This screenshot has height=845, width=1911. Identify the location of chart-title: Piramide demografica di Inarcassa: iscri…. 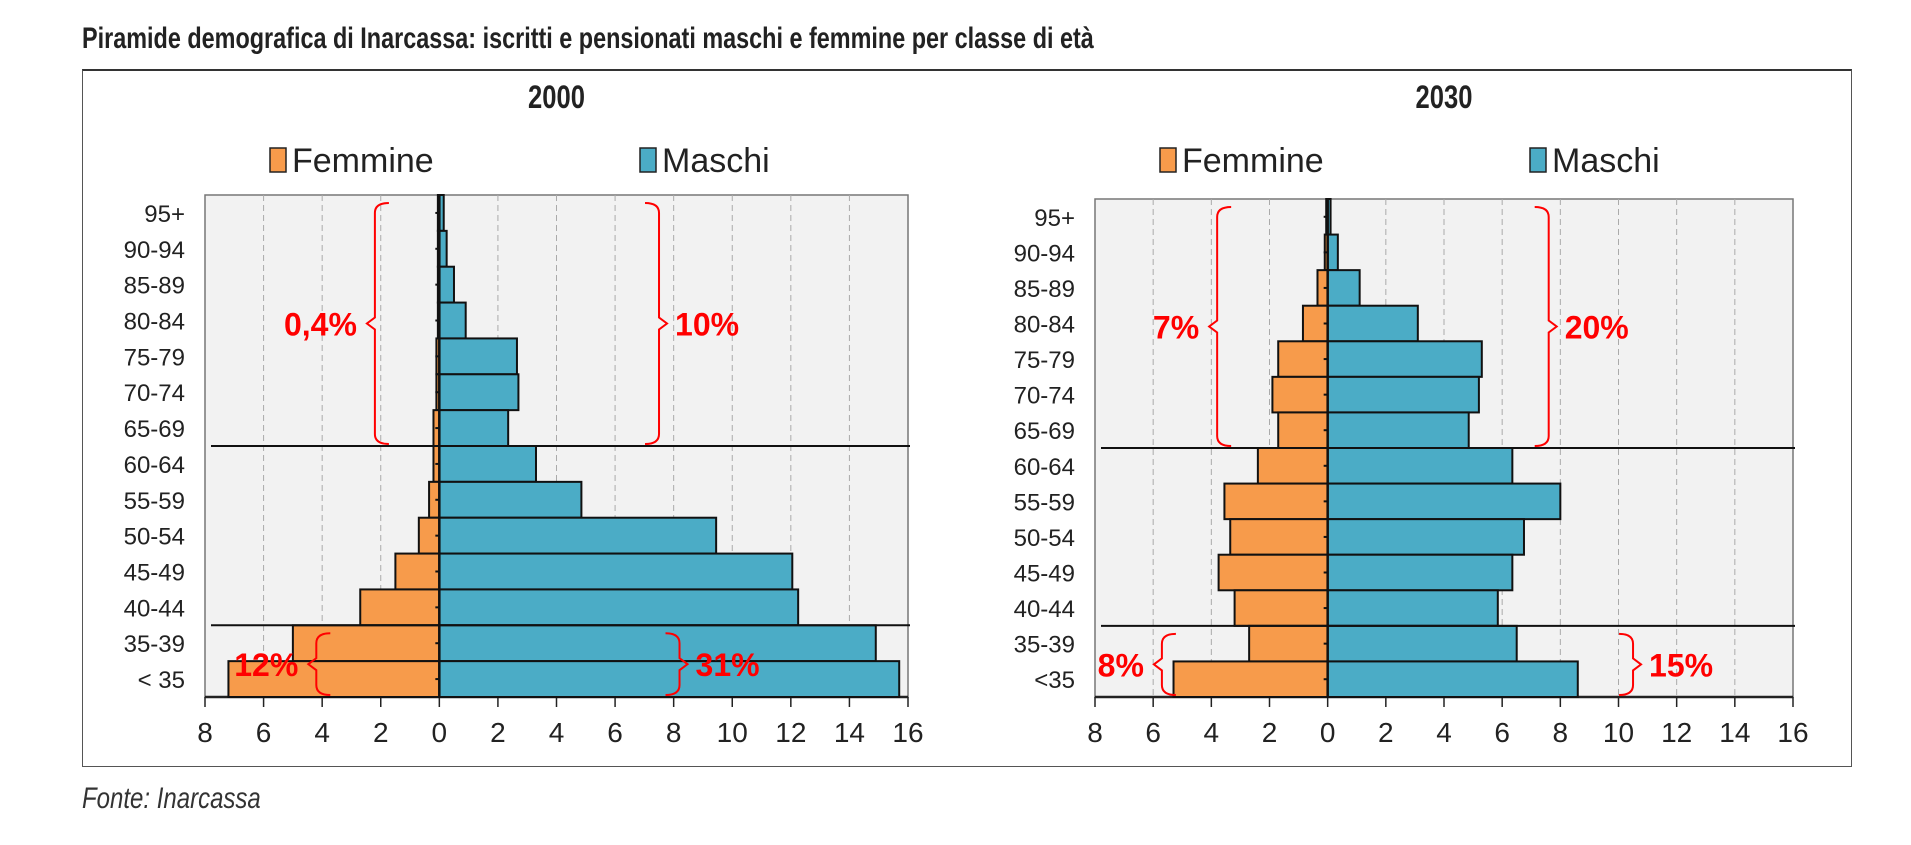
(588, 38).